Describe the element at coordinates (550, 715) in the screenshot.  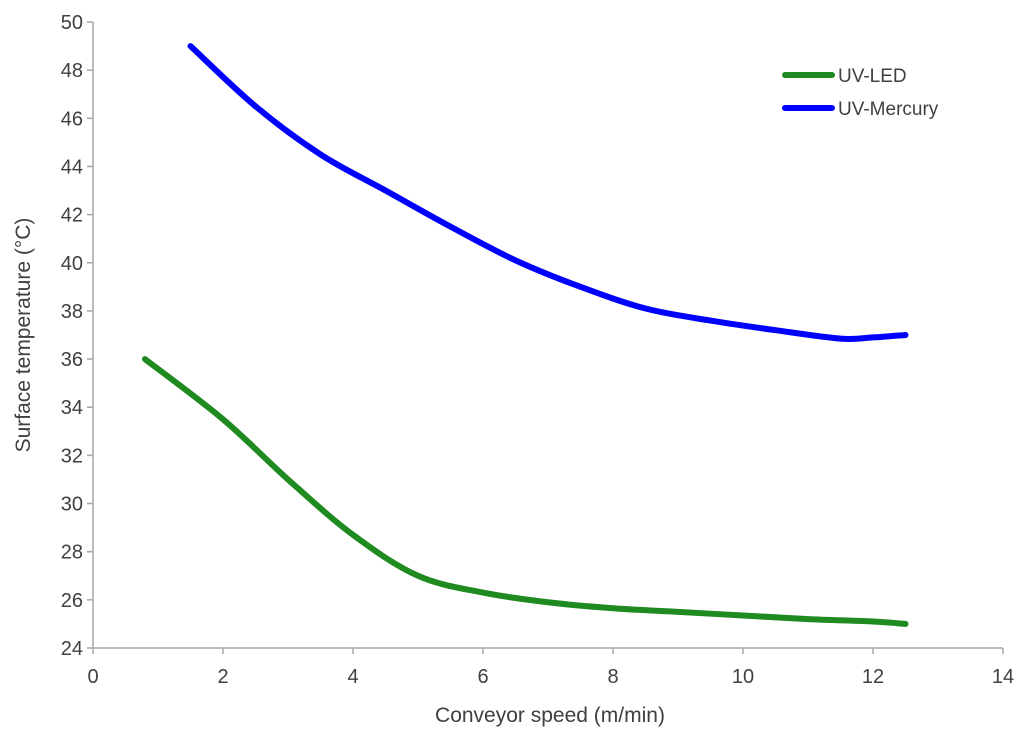
I see `x-axis-title: Conveyor speed (m/min)` at that location.